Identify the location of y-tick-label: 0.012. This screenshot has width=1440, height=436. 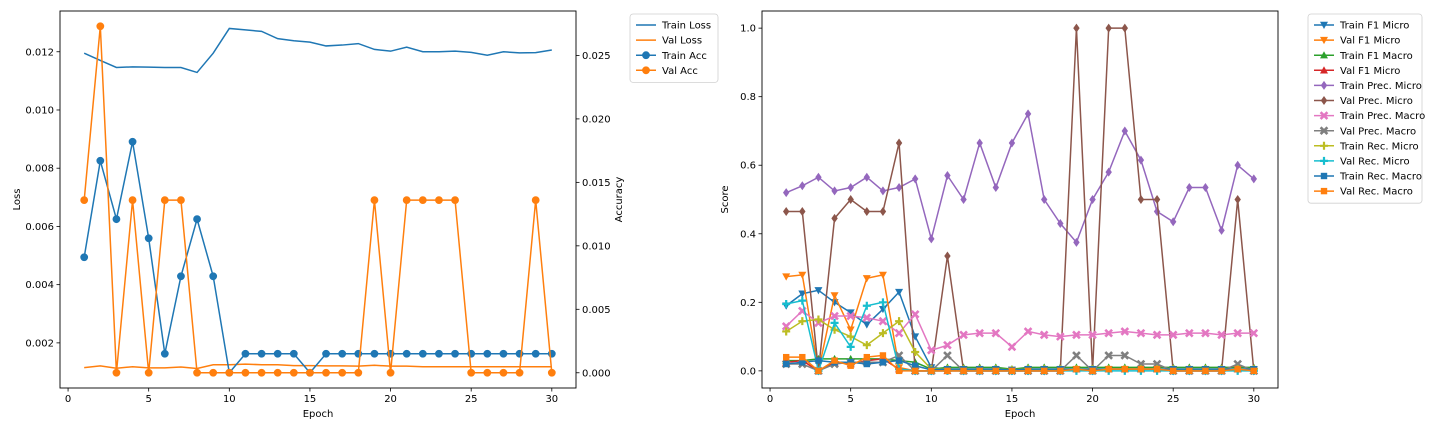
(39, 52).